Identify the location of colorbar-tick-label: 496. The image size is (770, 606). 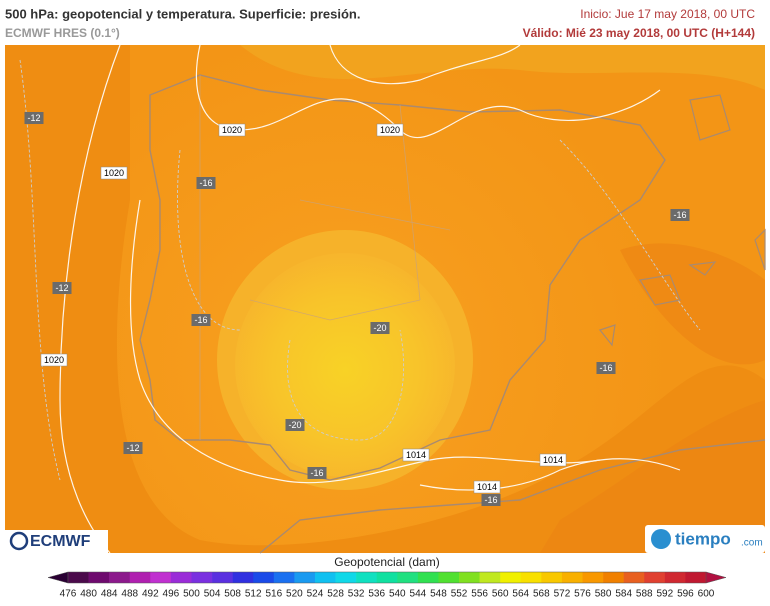
(171, 594).